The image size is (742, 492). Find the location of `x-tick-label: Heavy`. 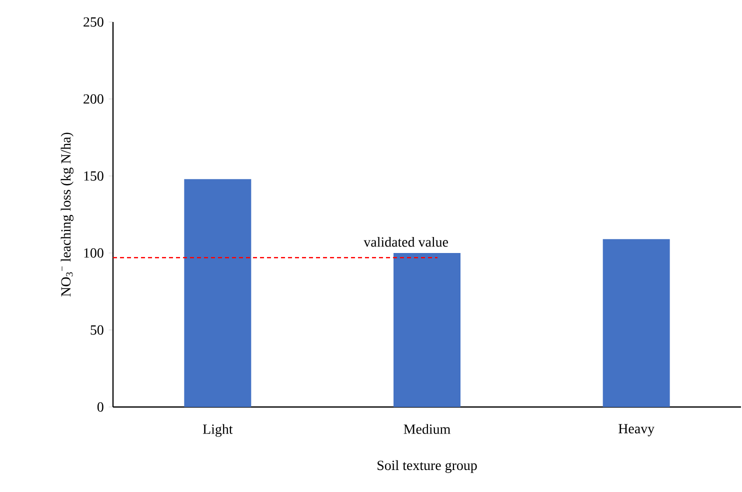

x-tick-label: Heavy is located at coordinates (636, 430).